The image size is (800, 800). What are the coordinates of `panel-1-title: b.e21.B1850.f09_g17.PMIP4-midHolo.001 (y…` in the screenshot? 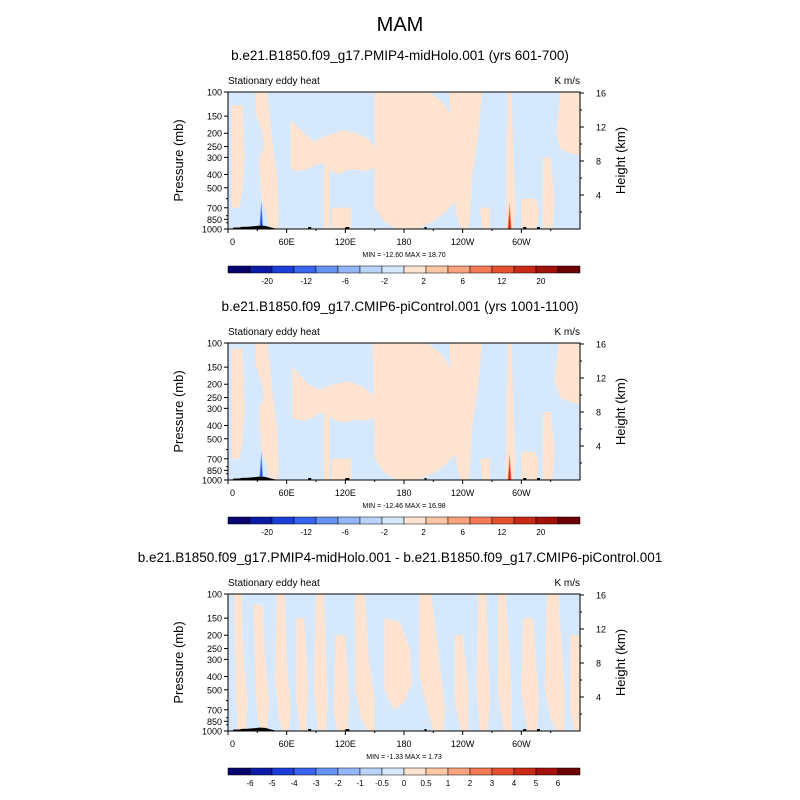 It's located at (400, 55).